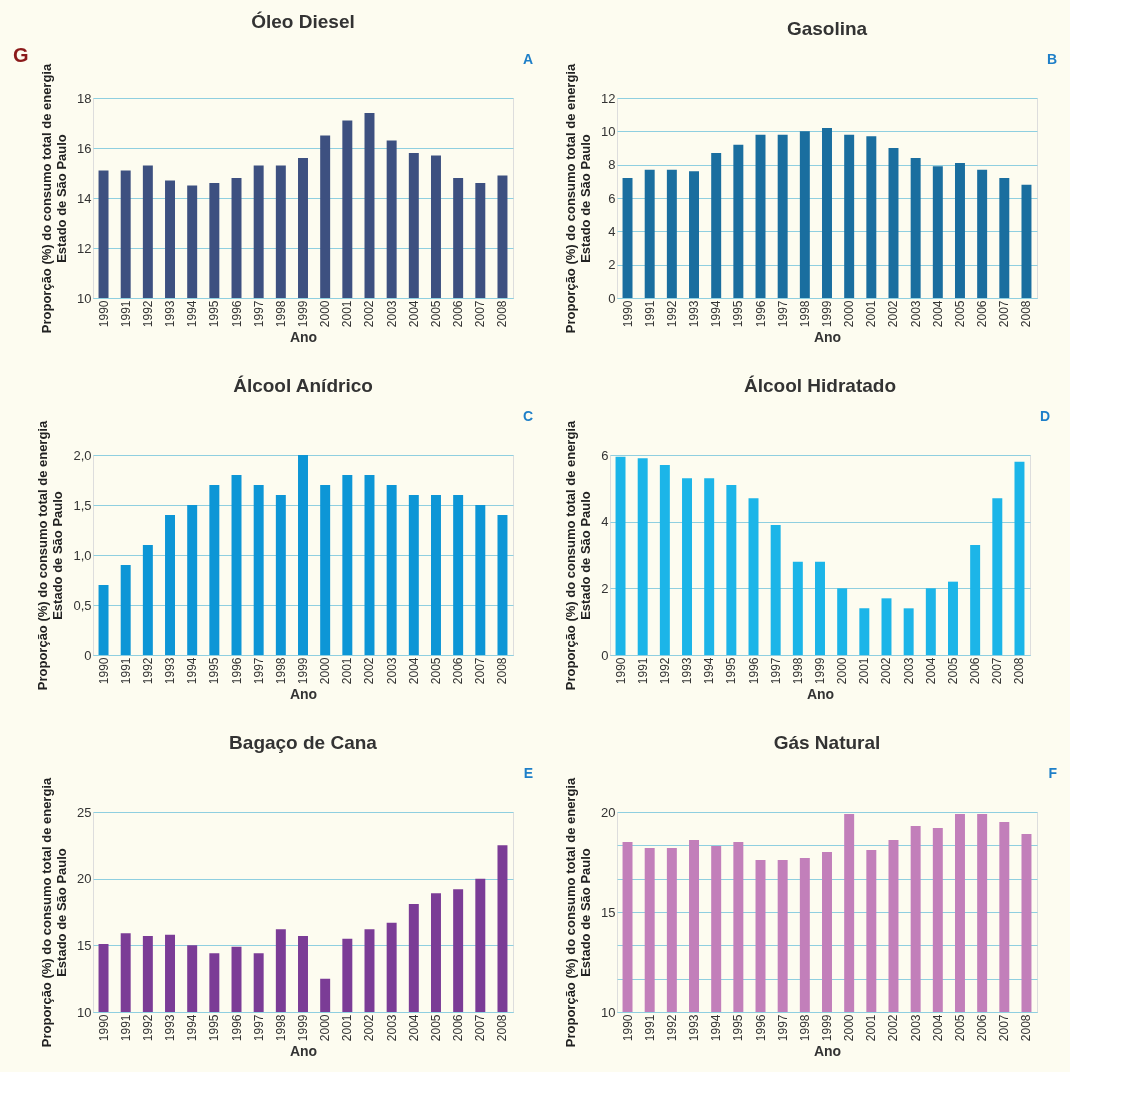 This screenshot has height=1109, width=1126. What do you see at coordinates (303, 742) in the screenshot?
I see `chart-title: Bagaço de Cana` at bounding box center [303, 742].